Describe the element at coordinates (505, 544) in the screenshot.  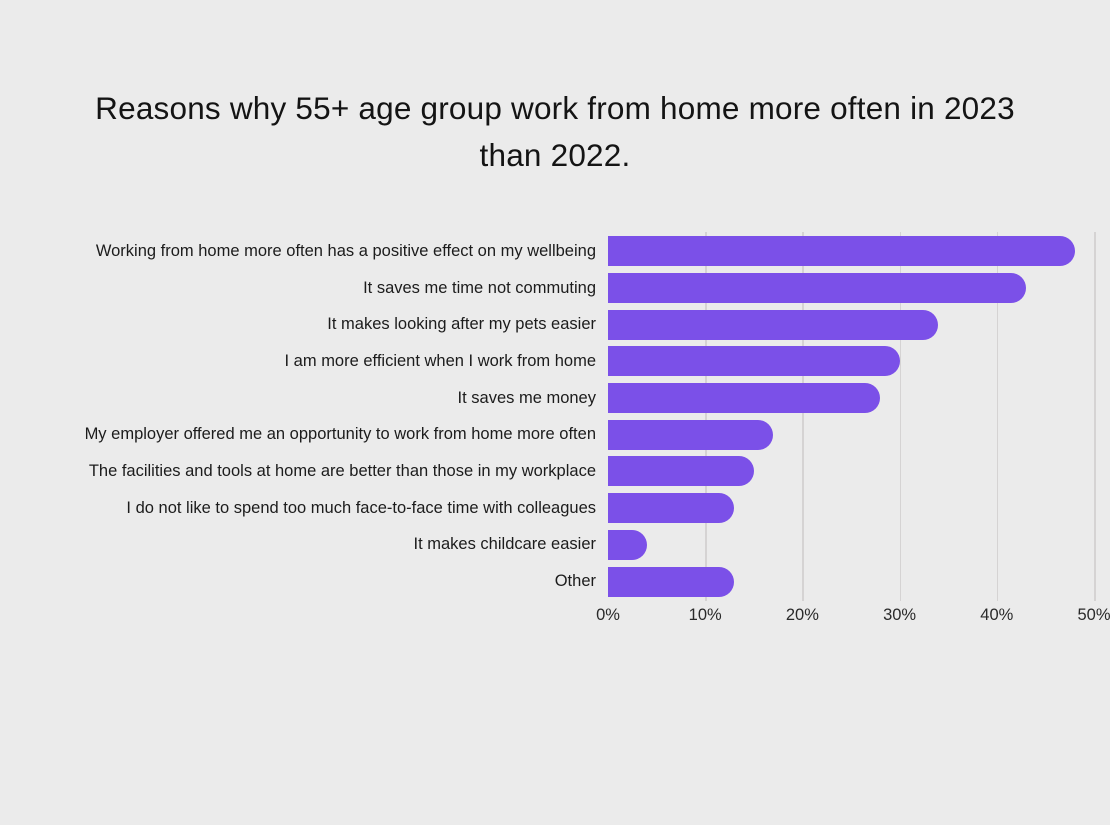
I see `category-label: It makes childcare easier` at that location.